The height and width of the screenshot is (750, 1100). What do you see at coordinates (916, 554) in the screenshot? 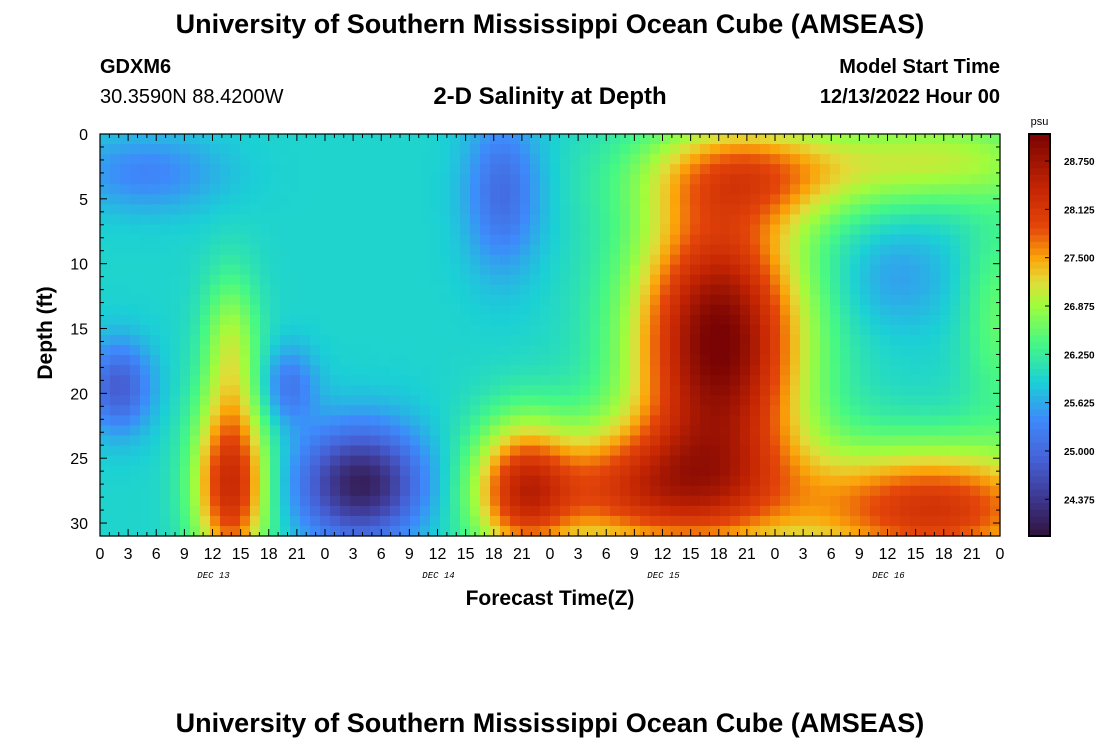
I see `x-tick-label: 15` at bounding box center [916, 554].